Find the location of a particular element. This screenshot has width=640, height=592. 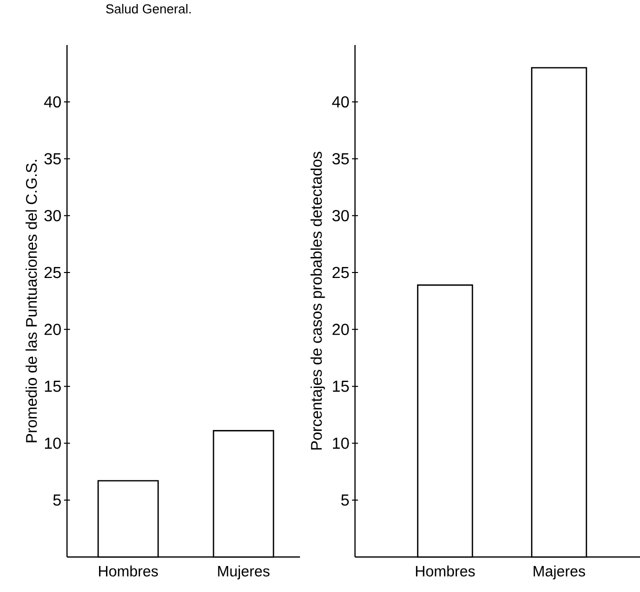

y-axis-title: Porcentajes de casos probables detectados is located at coordinates (317, 301).